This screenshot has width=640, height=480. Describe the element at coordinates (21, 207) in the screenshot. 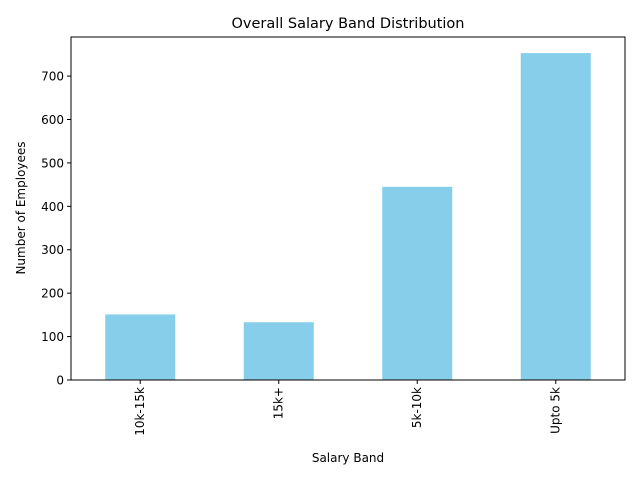

I see `y-axis-label: Number of Employees` at that location.